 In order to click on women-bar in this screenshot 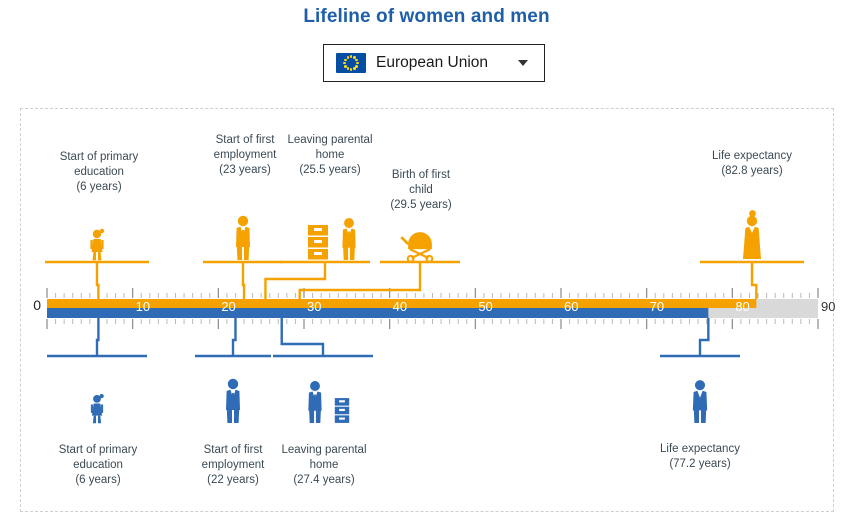, I will do `click(402, 303)`.